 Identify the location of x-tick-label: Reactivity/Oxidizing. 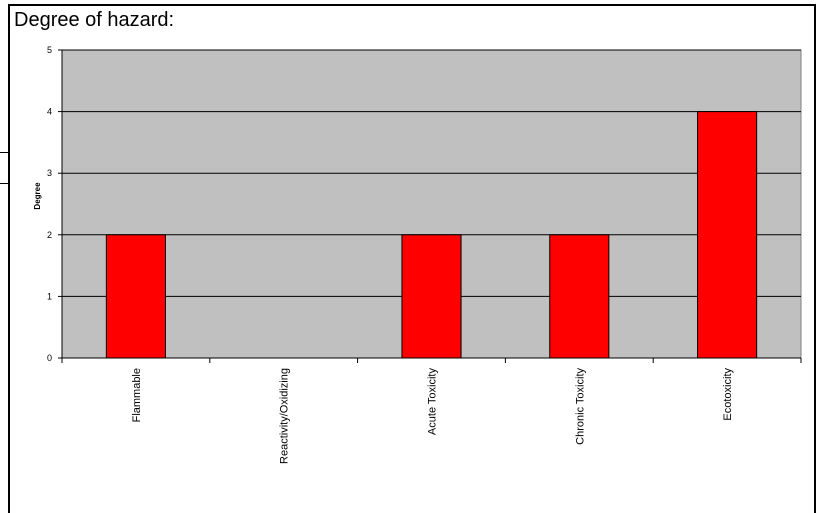
(285, 416).